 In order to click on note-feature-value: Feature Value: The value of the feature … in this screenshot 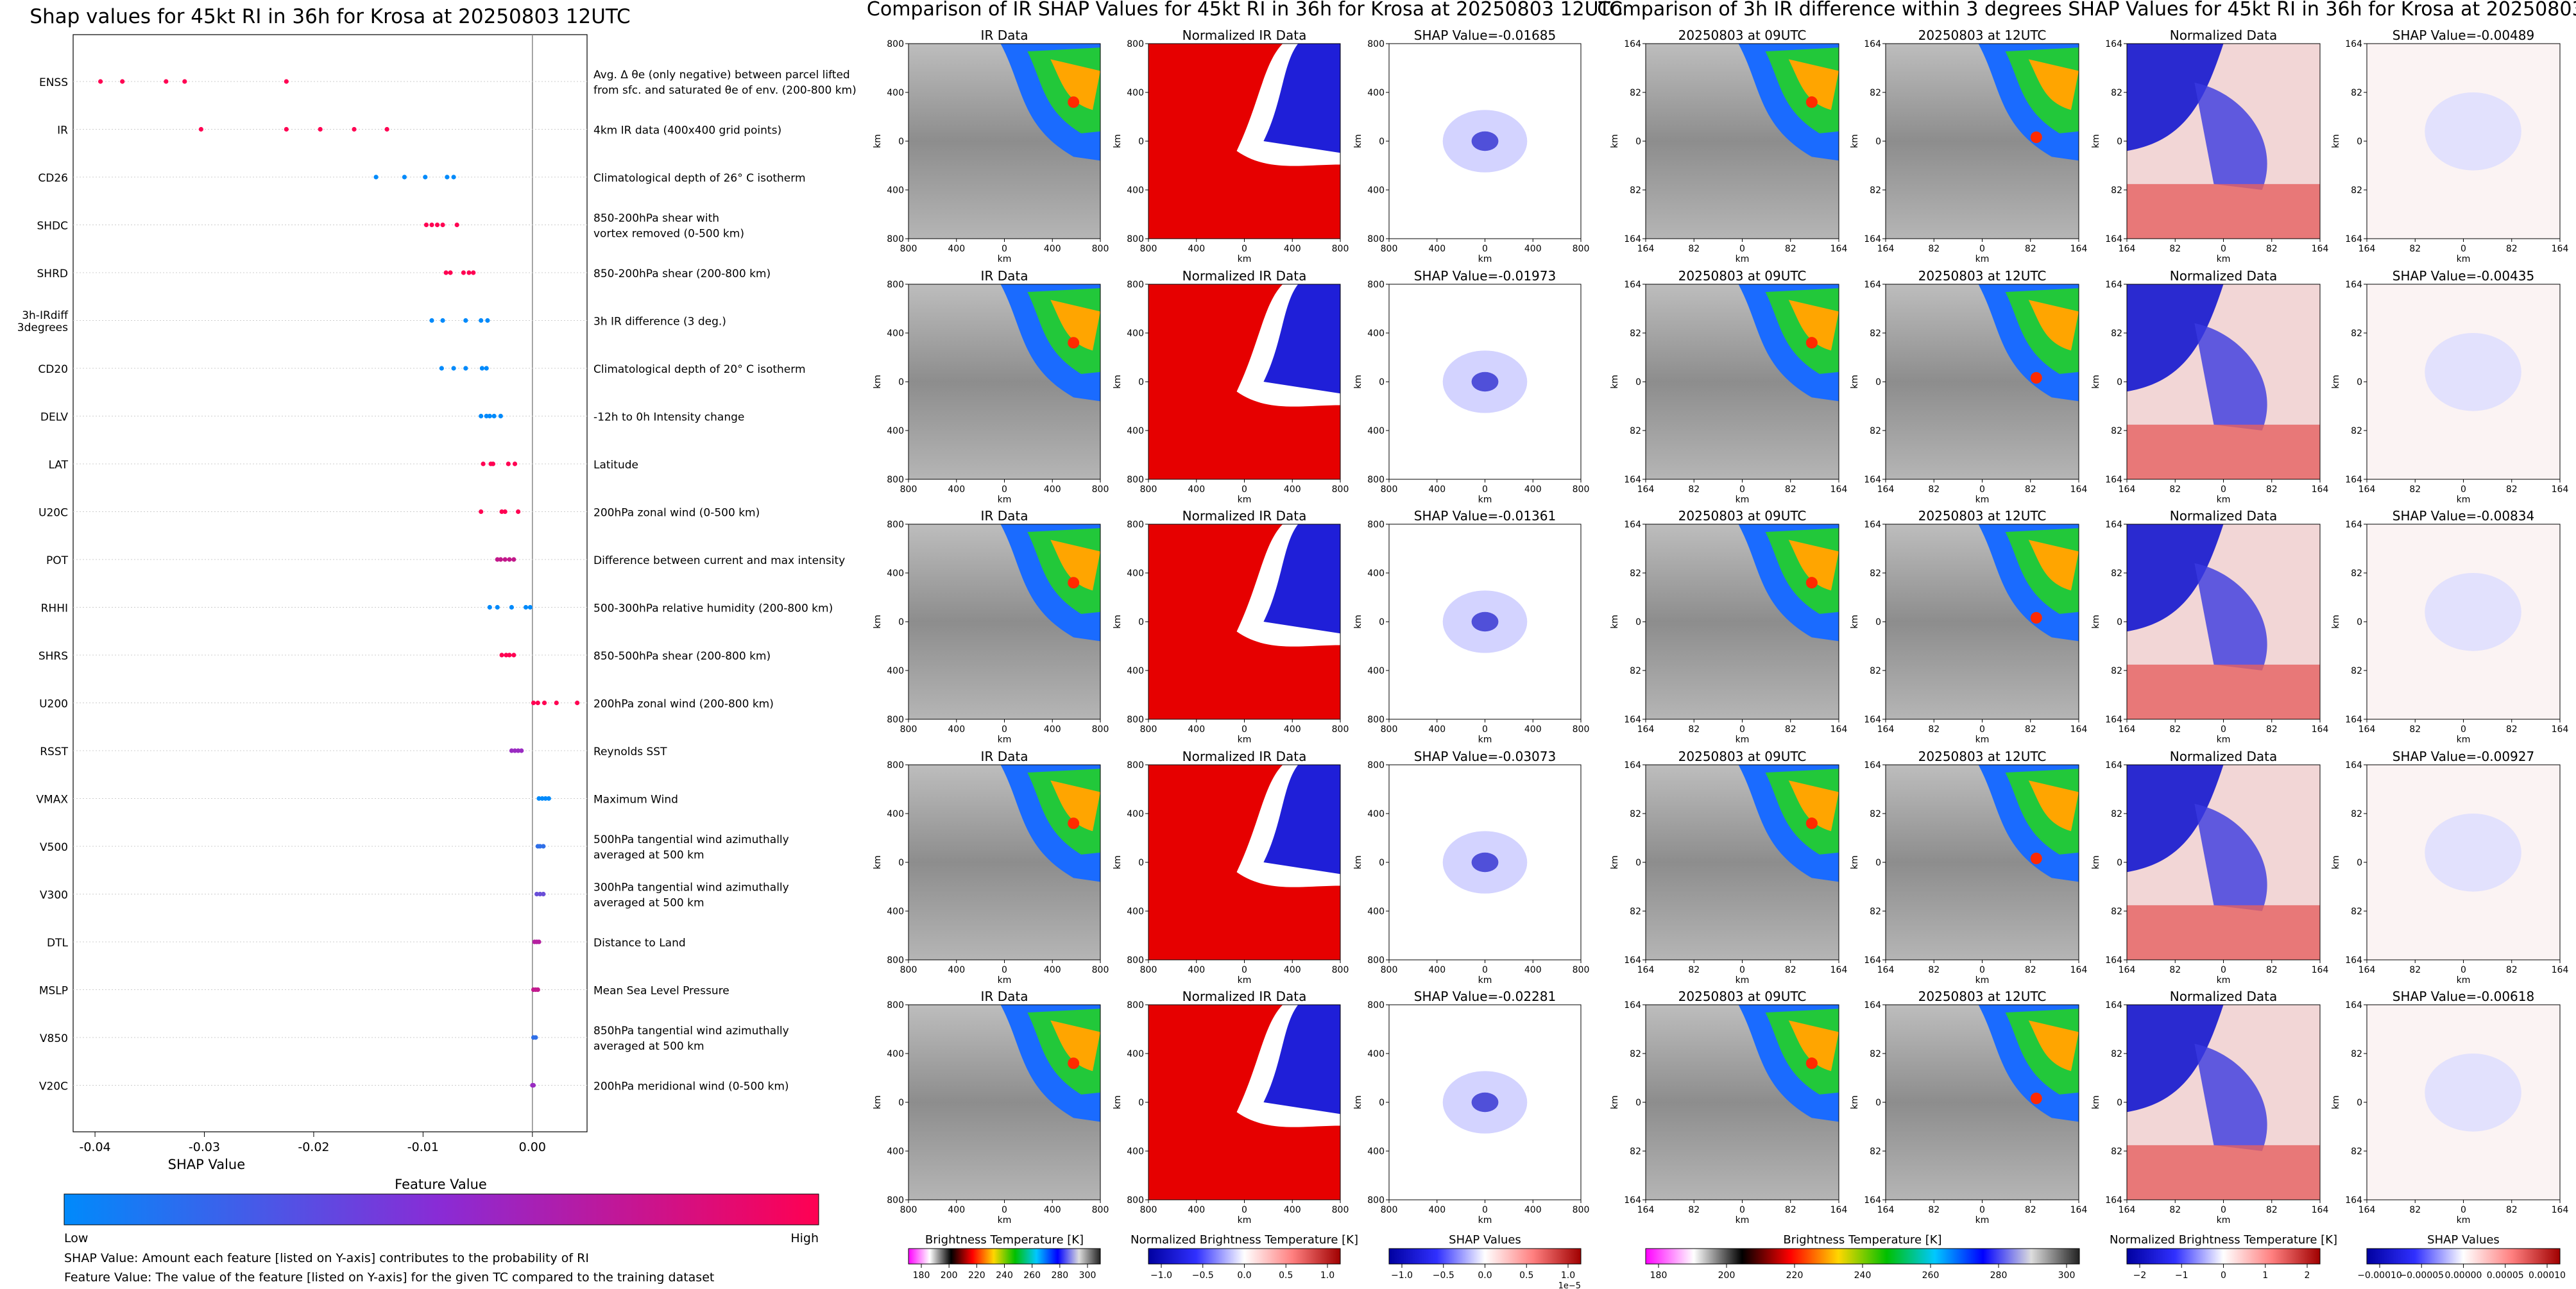, I will do `click(389, 1277)`.